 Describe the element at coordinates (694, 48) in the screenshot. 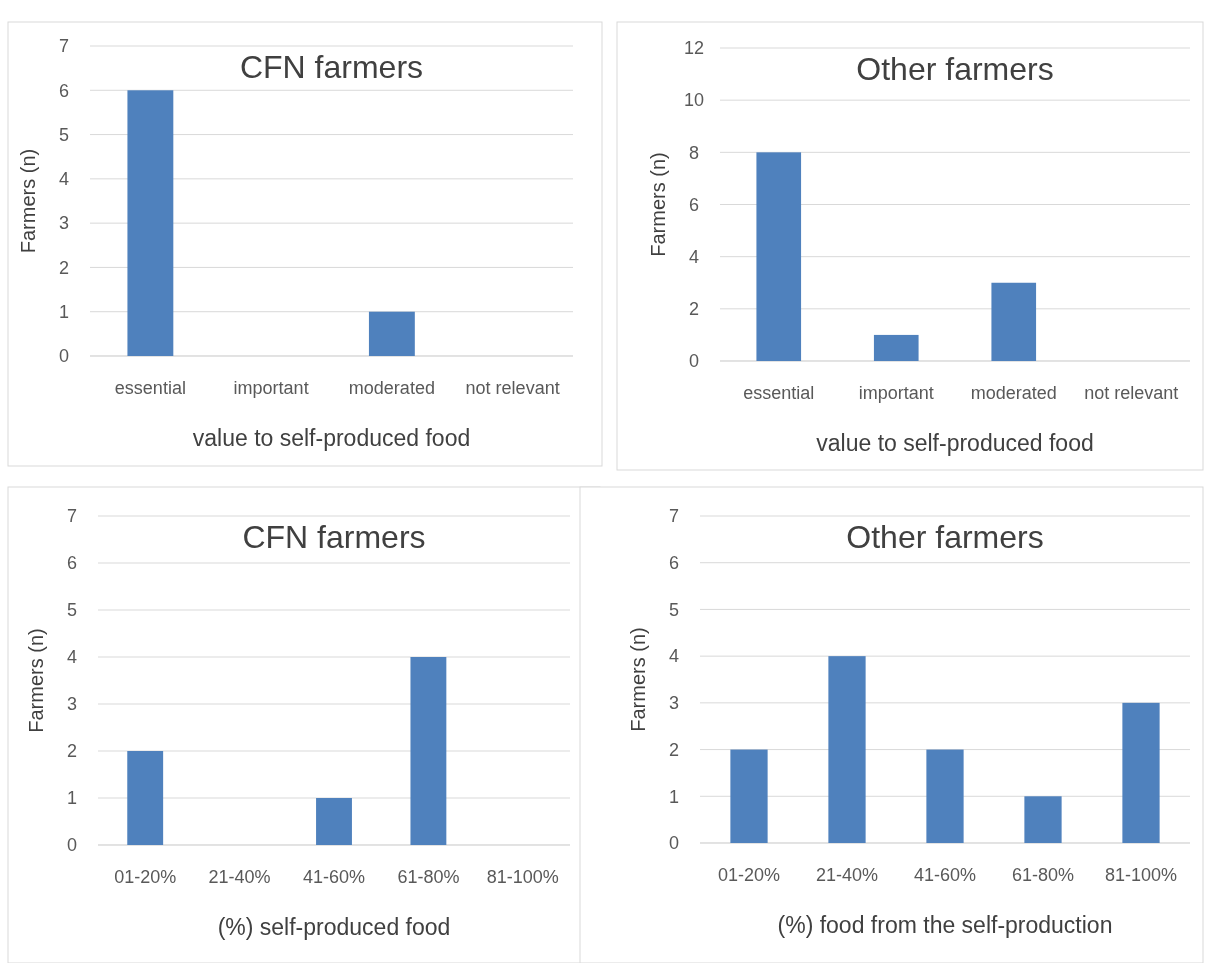

I see `y-tick-label: 12` at that location.